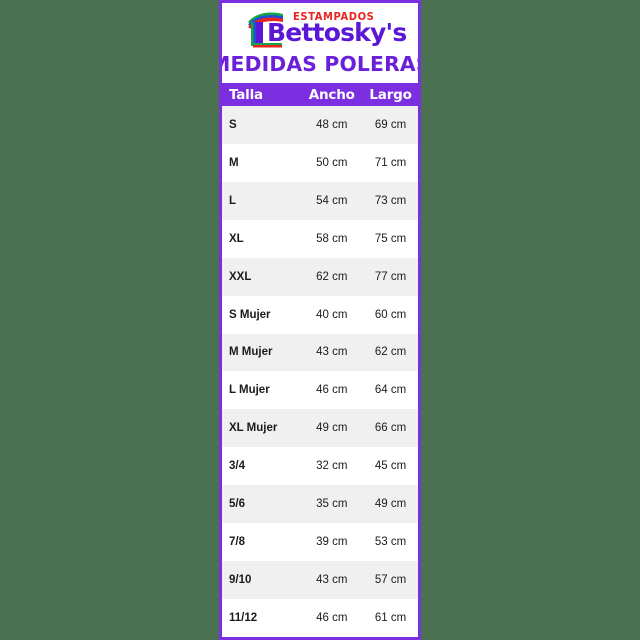 The height and width of the screenshot is (640, 640). Describe the element at coordinates (332, 314) in the screenshot. I see `cell-ancho: 40 cm` at that location.